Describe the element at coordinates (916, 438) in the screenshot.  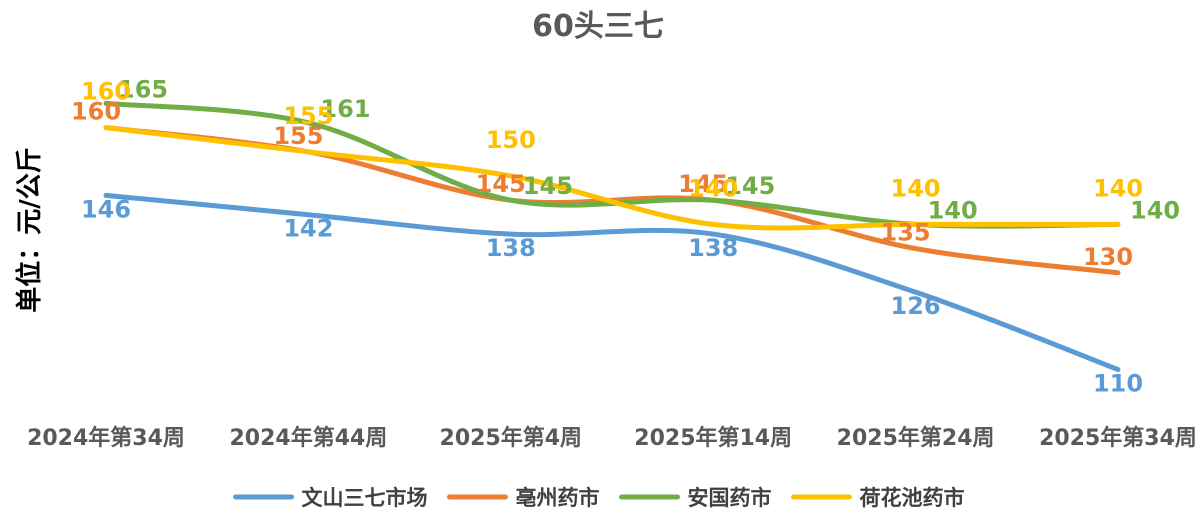
I see `x-tick-label: 2025年第24周` at that location.